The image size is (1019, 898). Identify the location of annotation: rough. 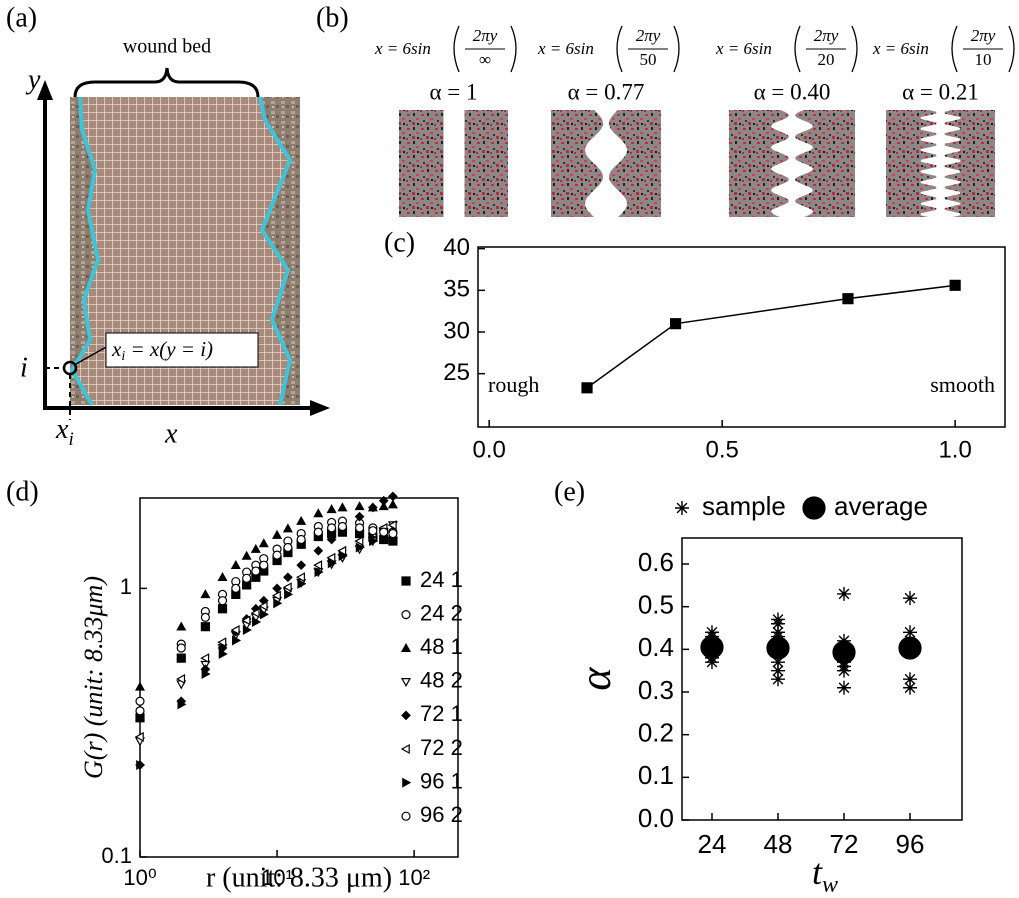
(513, 384).